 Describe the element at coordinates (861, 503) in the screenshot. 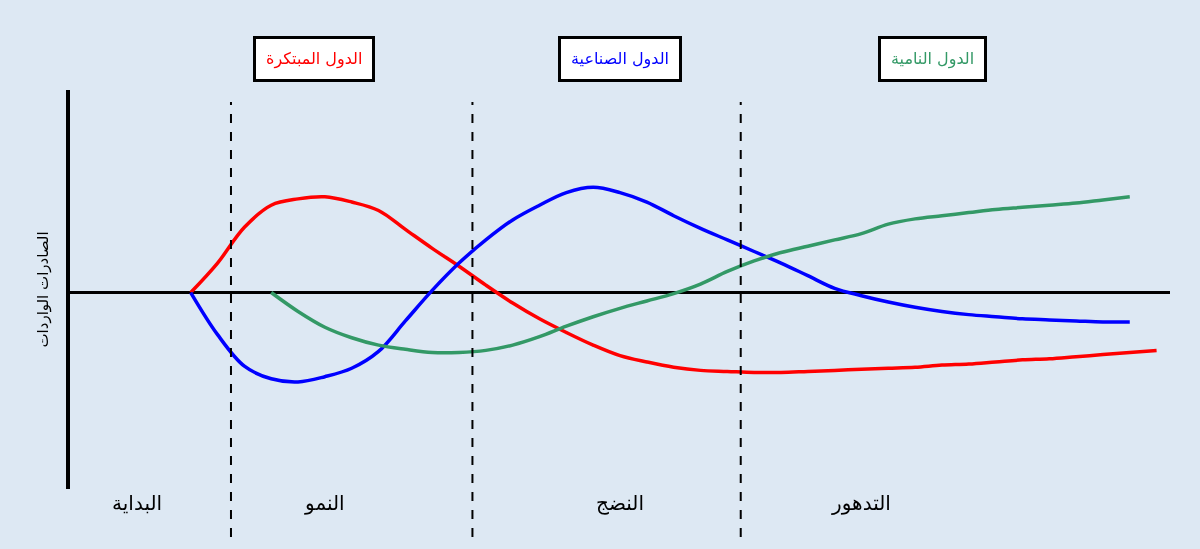

I see `x-tick-label: التدهور` at that location.